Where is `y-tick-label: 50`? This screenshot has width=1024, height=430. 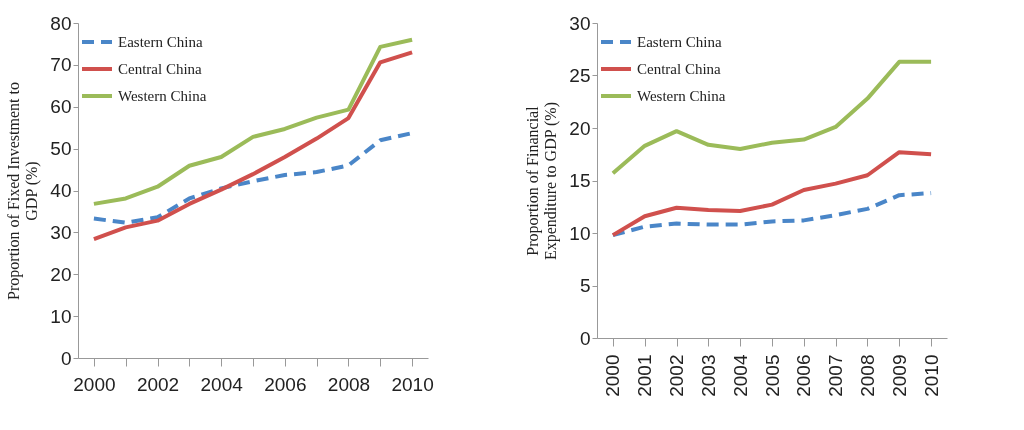
y-tick-label: 50 is located at coordinates (61, 149).